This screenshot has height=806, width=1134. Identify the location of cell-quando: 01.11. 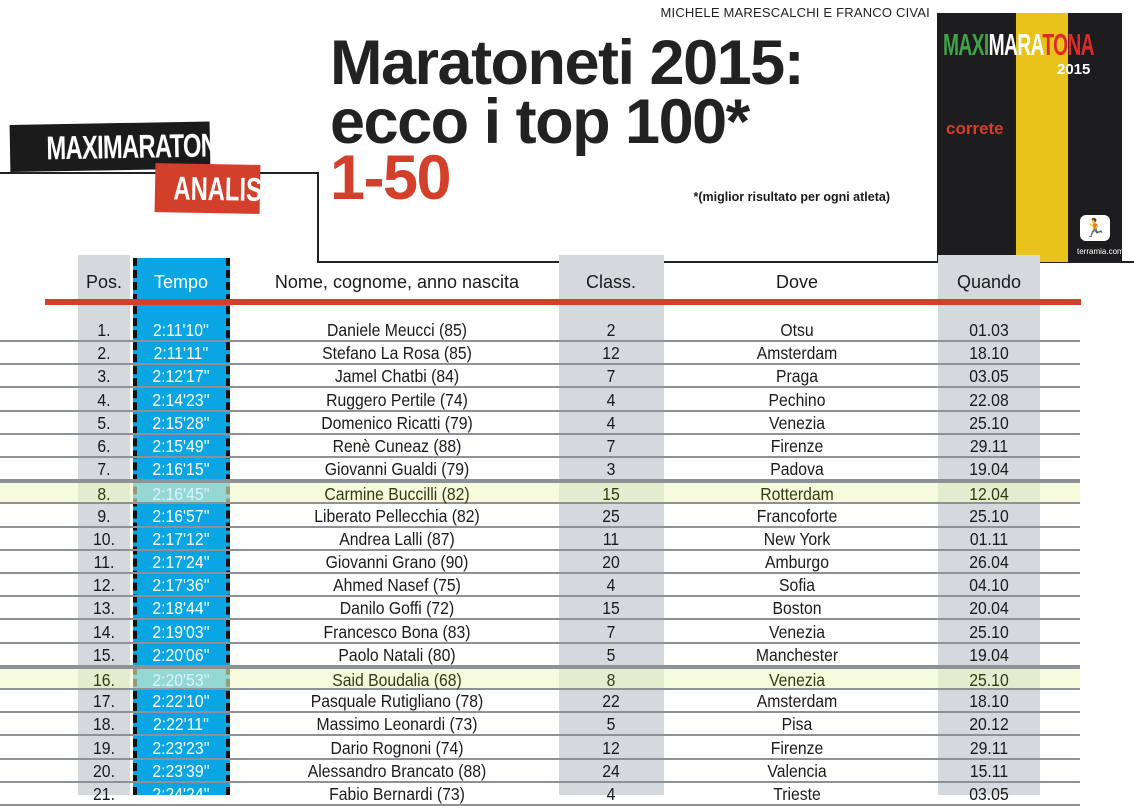
(989, 538).